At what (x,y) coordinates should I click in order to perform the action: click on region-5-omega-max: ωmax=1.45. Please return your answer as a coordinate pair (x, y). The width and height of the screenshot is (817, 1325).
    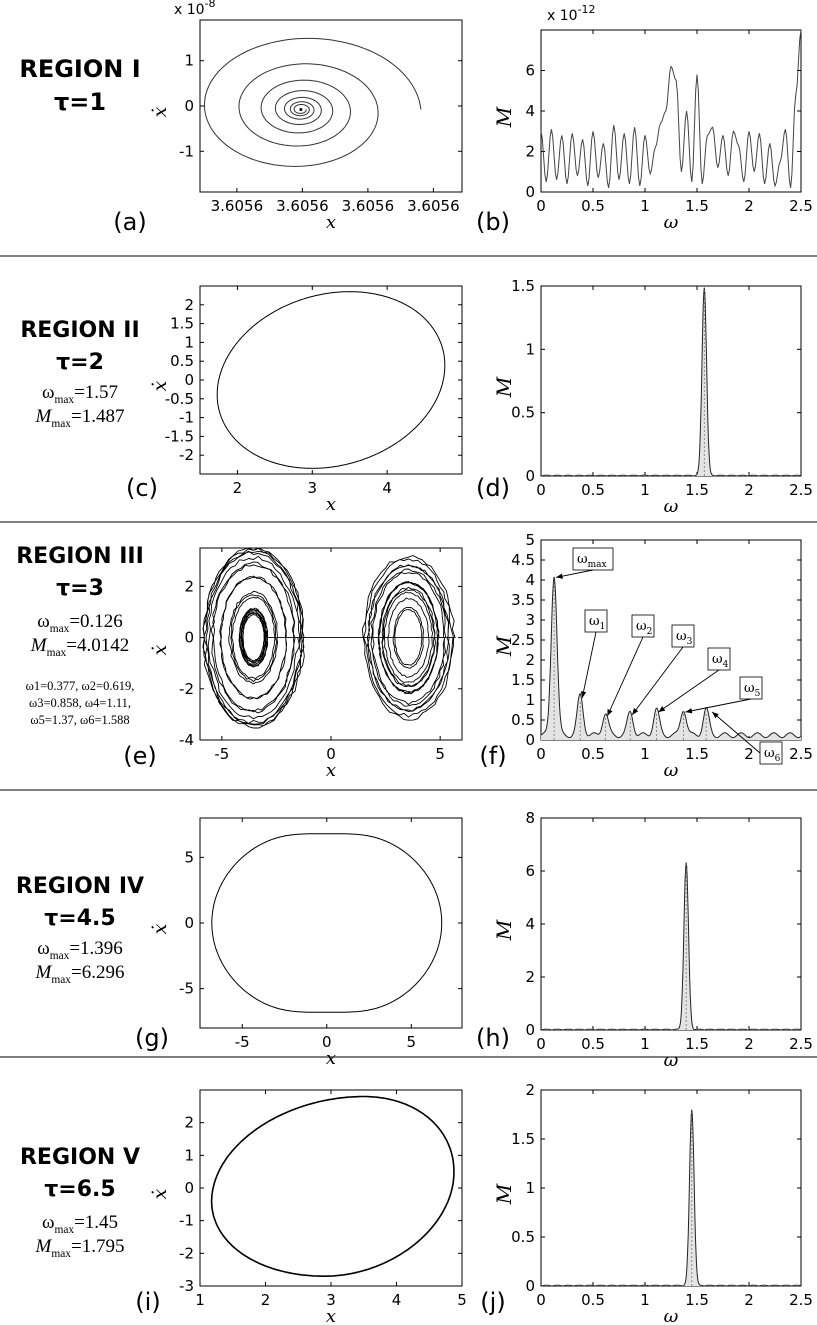
    Looking at the image, I should click on (80, 1224).